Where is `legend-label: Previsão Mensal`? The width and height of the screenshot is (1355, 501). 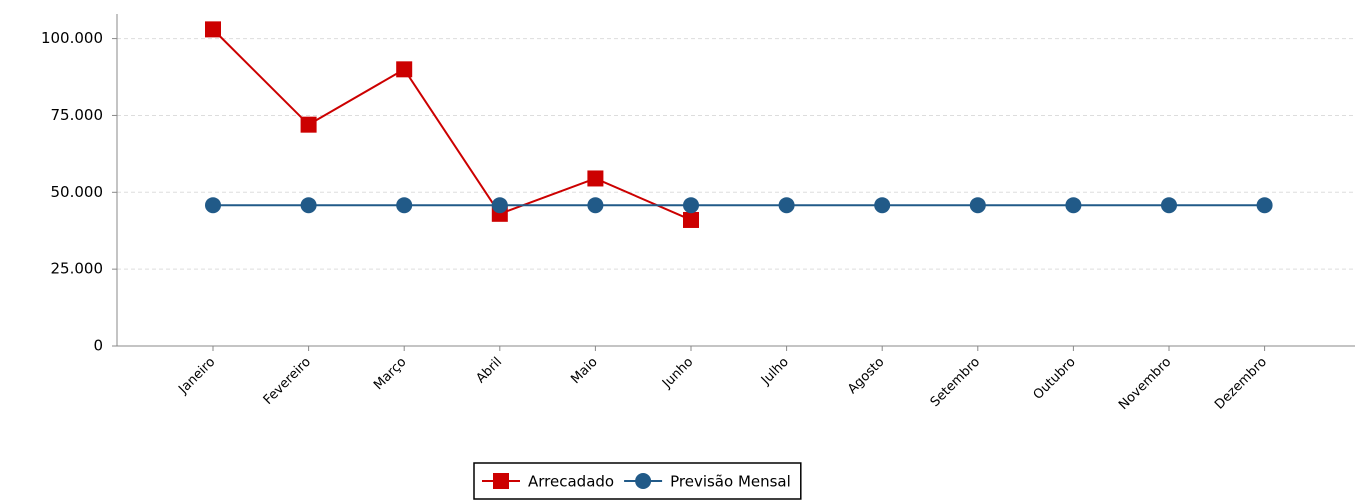
legend-label: Previsão Mensal is located at coordinates (730, 482).